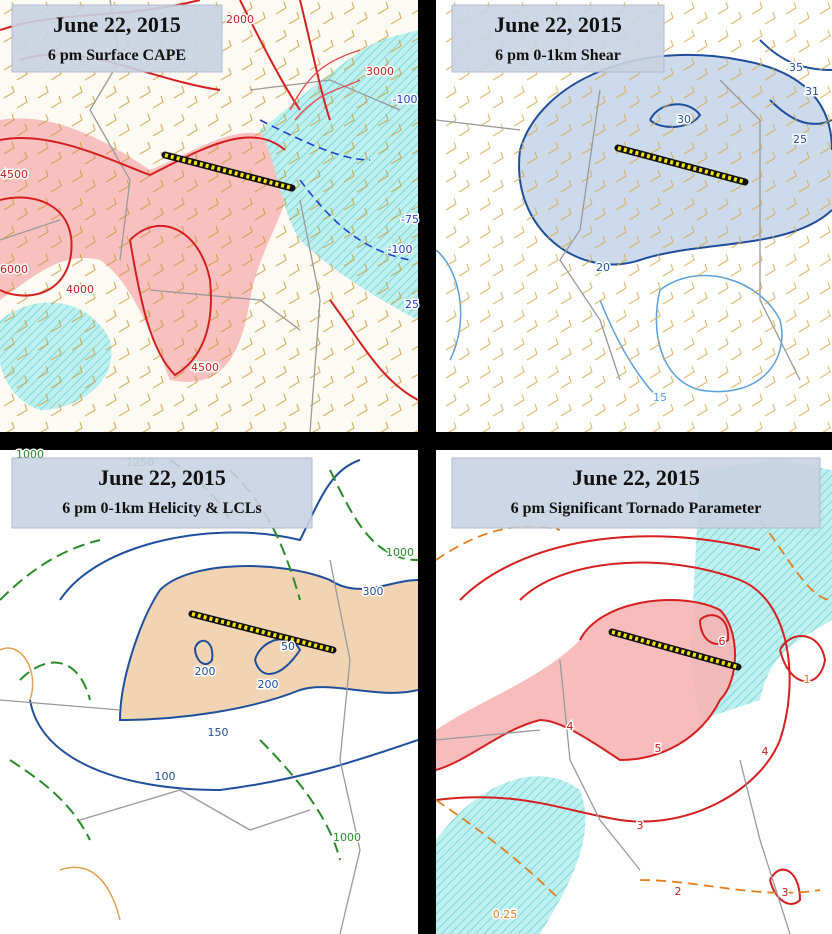  I want to click on contour-label: 150, so click(218, 732).